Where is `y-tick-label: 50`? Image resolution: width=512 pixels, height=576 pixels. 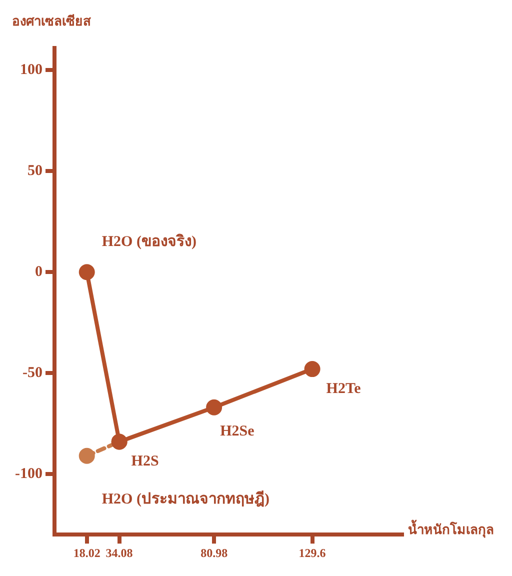 y-tick-label: 50 is located at coordinates (34, 171).